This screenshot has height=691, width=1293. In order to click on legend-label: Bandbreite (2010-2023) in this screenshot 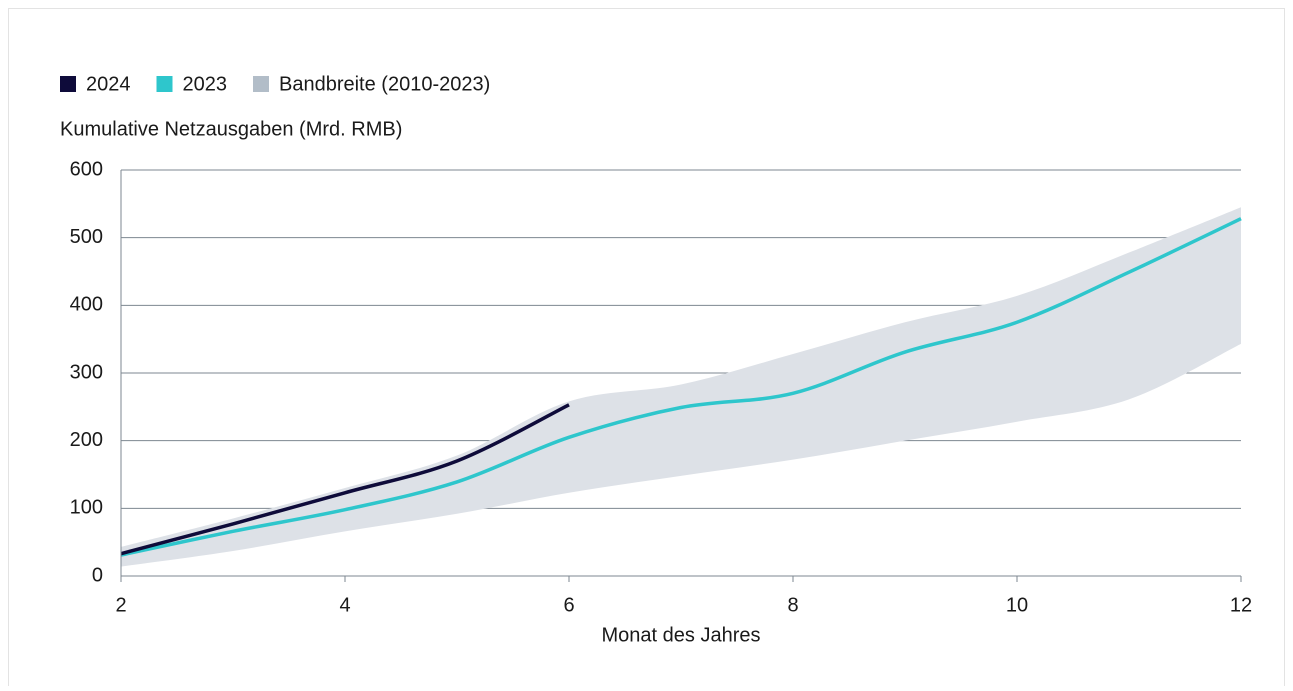, I will do `click(384, 84)`.